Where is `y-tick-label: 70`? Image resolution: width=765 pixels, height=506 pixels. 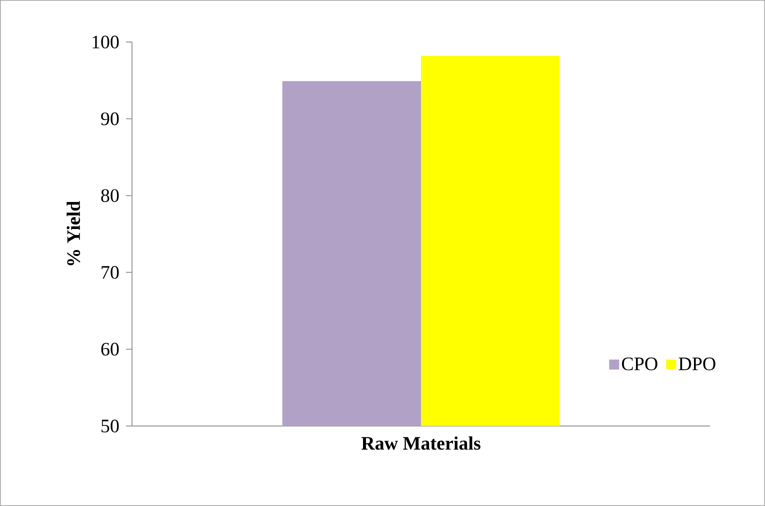 y-tick-label: 70 is located at coordinates (110, 272).